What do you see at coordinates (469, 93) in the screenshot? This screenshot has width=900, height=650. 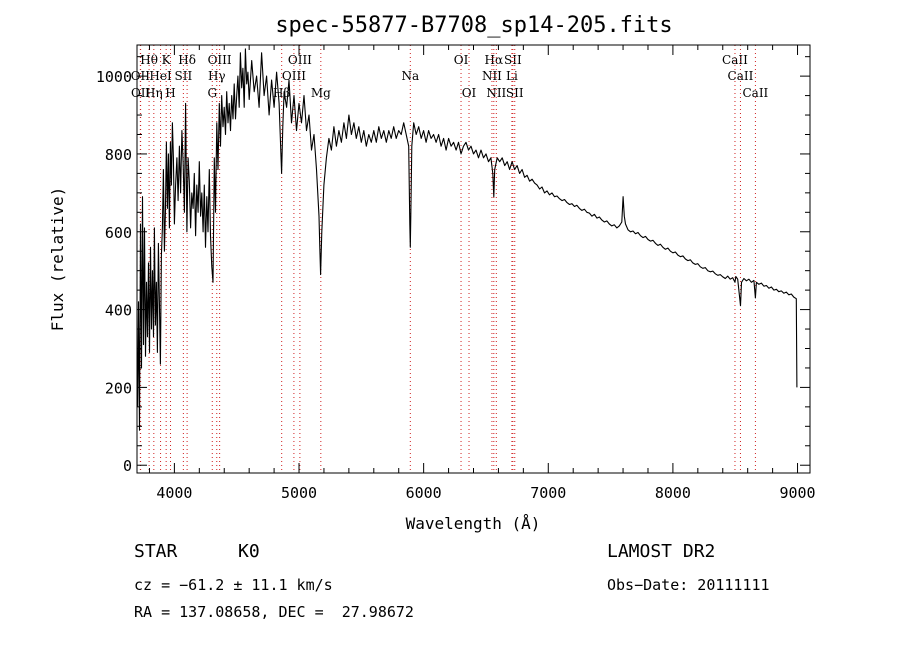 I see `line-label-24: OI` at bounding box center [469, 93].